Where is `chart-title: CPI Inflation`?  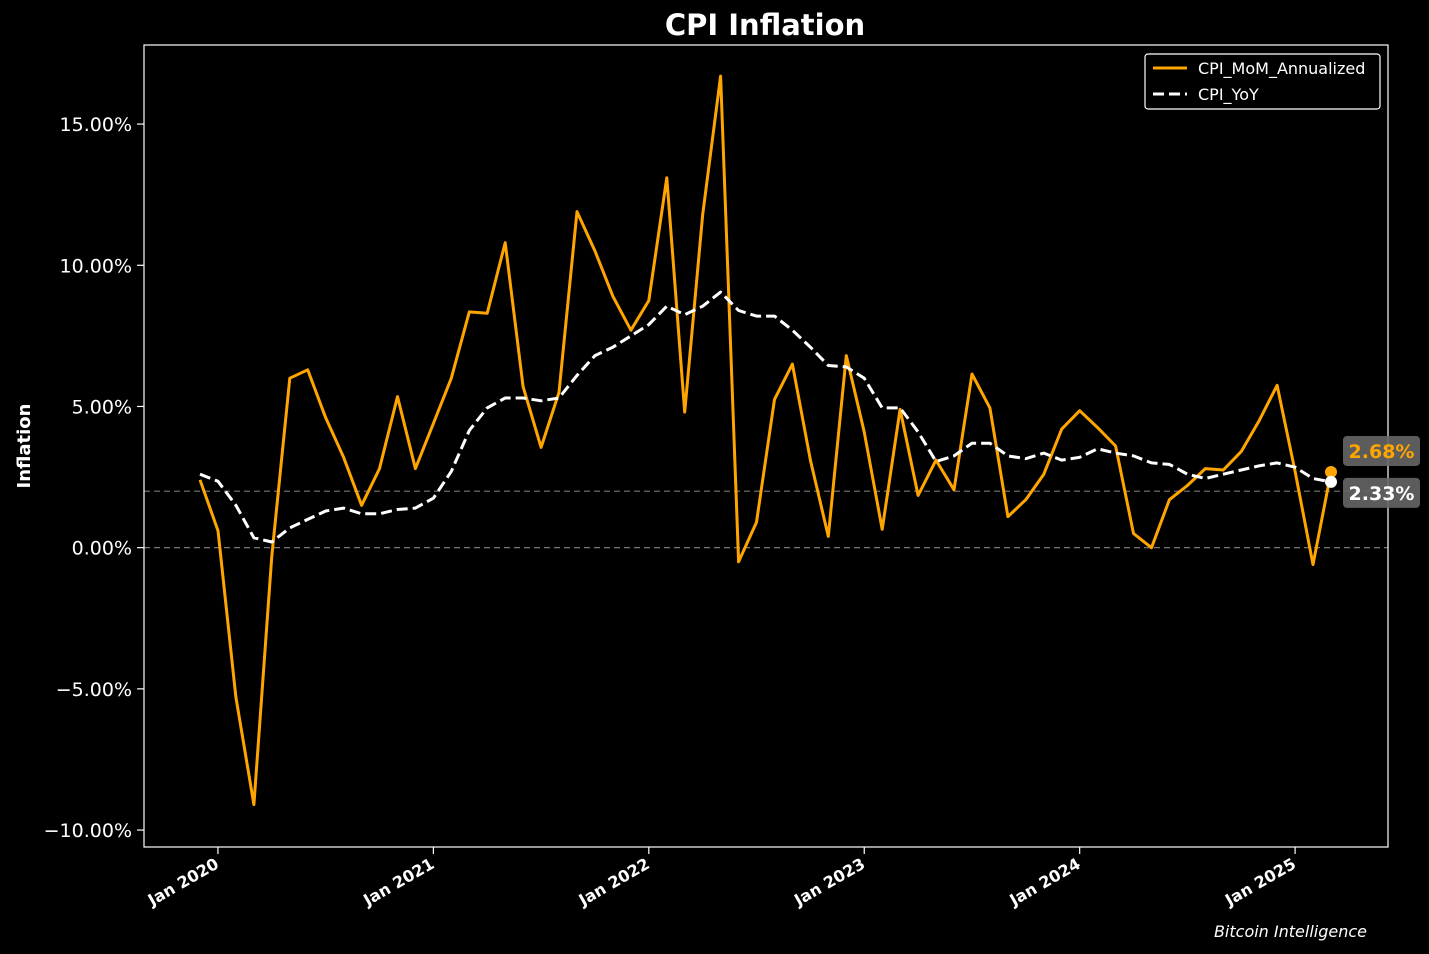 chart-title: CPI Inflation is located at coordinates (765, 25).